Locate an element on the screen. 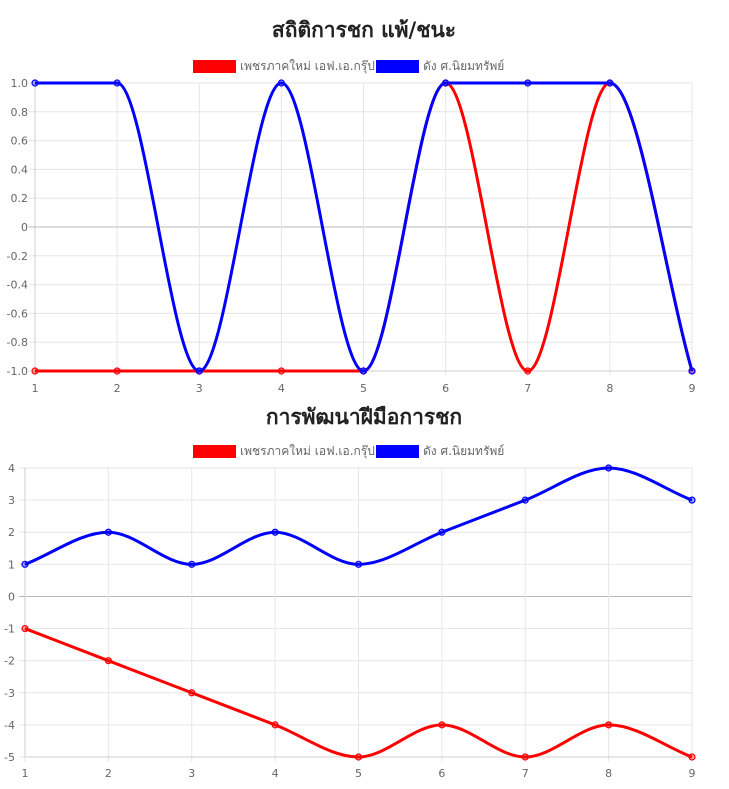 This screenshot has width=729, height=789. y-tick-label: -2 is located at coordinates (9, 661).